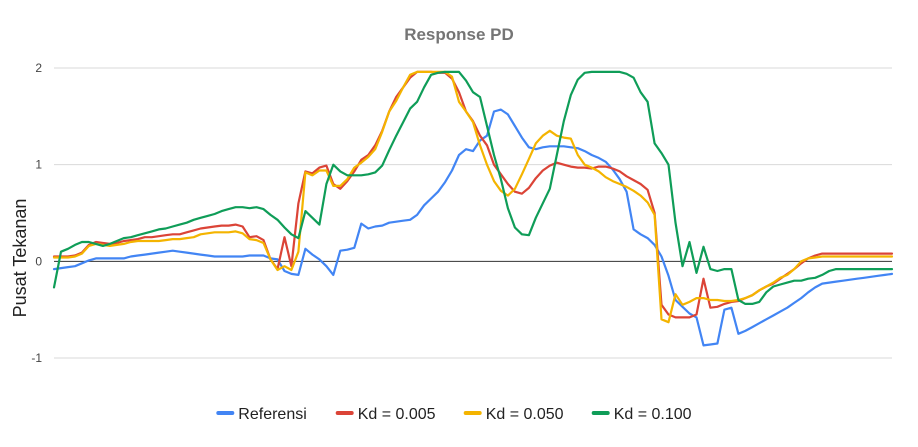 This screenshot has height=447, width=918. Describe the element at coordinates (36, 358) in the screenshot. I see `y-tick-label: -1` at that location.